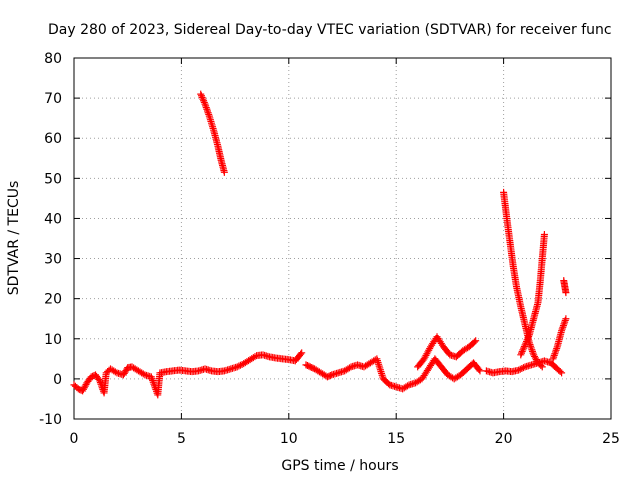 Image resolution: width=640 pixels, height=480 pixels. What do you see at coordinates (53, 139) in the screenshot?
I see `y-tick-label: 60` at bounding box center [53, 139].